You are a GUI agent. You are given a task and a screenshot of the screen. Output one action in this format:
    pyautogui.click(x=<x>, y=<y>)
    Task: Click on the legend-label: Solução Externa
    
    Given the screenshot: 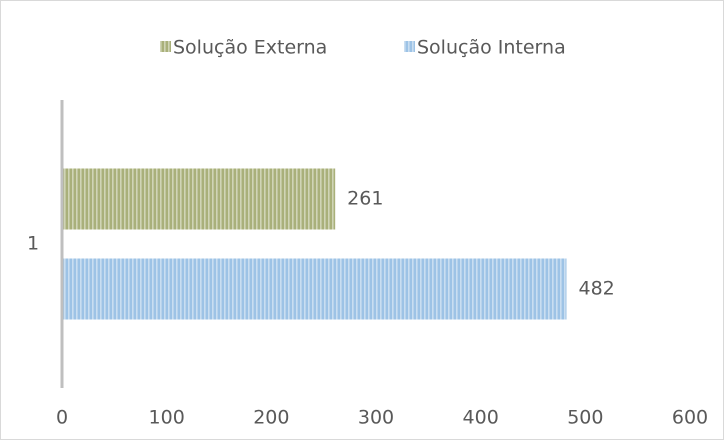 What is the action you would take?
    pyautogui.click(x=250, y=48)
    